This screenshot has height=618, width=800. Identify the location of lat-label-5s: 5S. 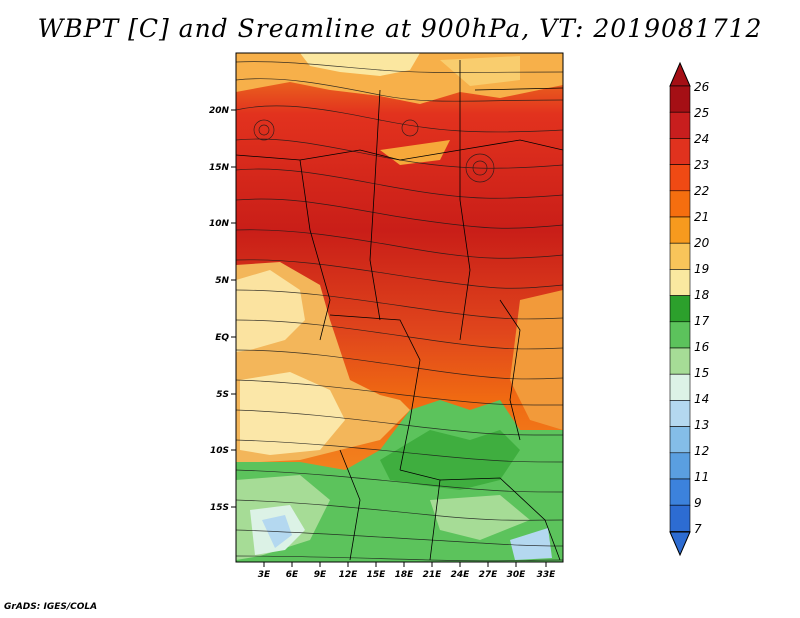
(222, 395).